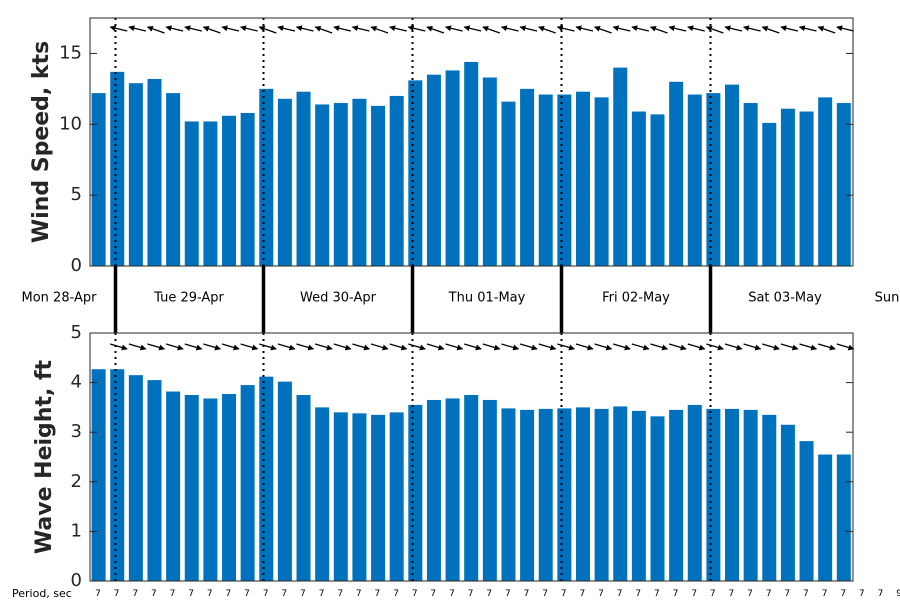 This screenshot has height=600, width=900. Describe the element at coordinates (76, 431) in the screenshot. I see `wave-ytick-label: 3` at that location.